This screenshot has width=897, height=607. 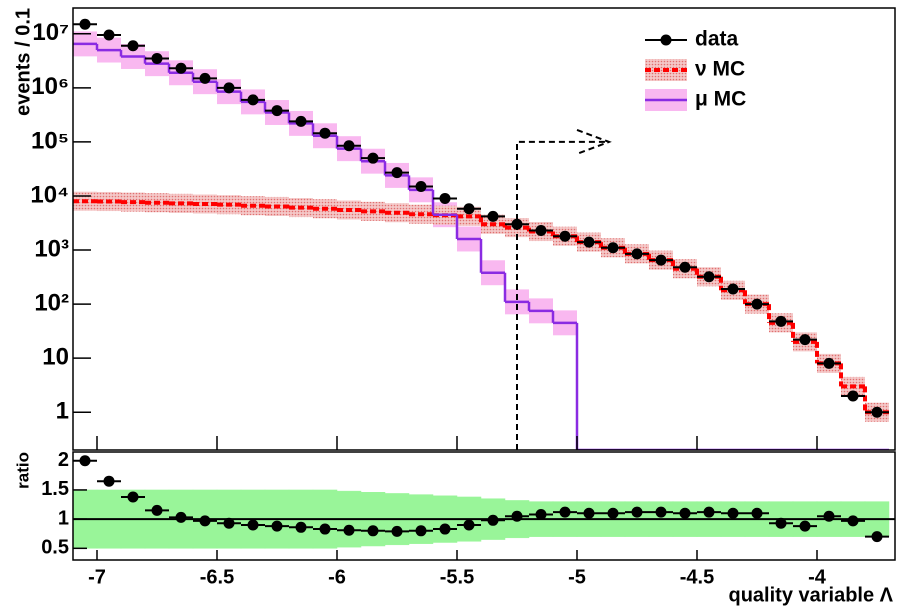 I want to click on y-tick-label: 1, so click(x=62, y=411).